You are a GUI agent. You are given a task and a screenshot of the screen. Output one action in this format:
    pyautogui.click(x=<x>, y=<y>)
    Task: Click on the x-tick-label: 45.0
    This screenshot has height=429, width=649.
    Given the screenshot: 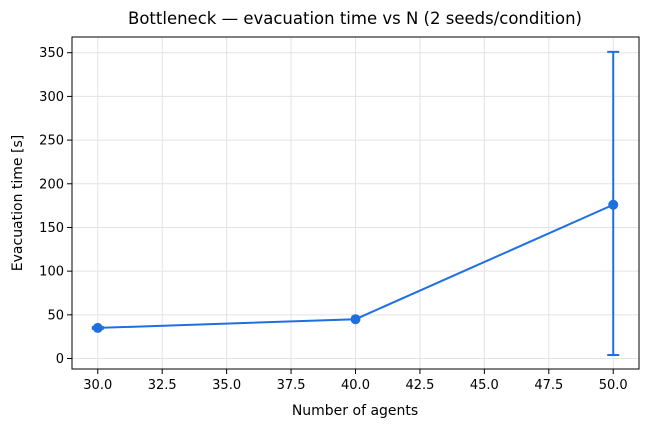 What is the action you would take?
    pyautogui.click(x=484, y=385)
    